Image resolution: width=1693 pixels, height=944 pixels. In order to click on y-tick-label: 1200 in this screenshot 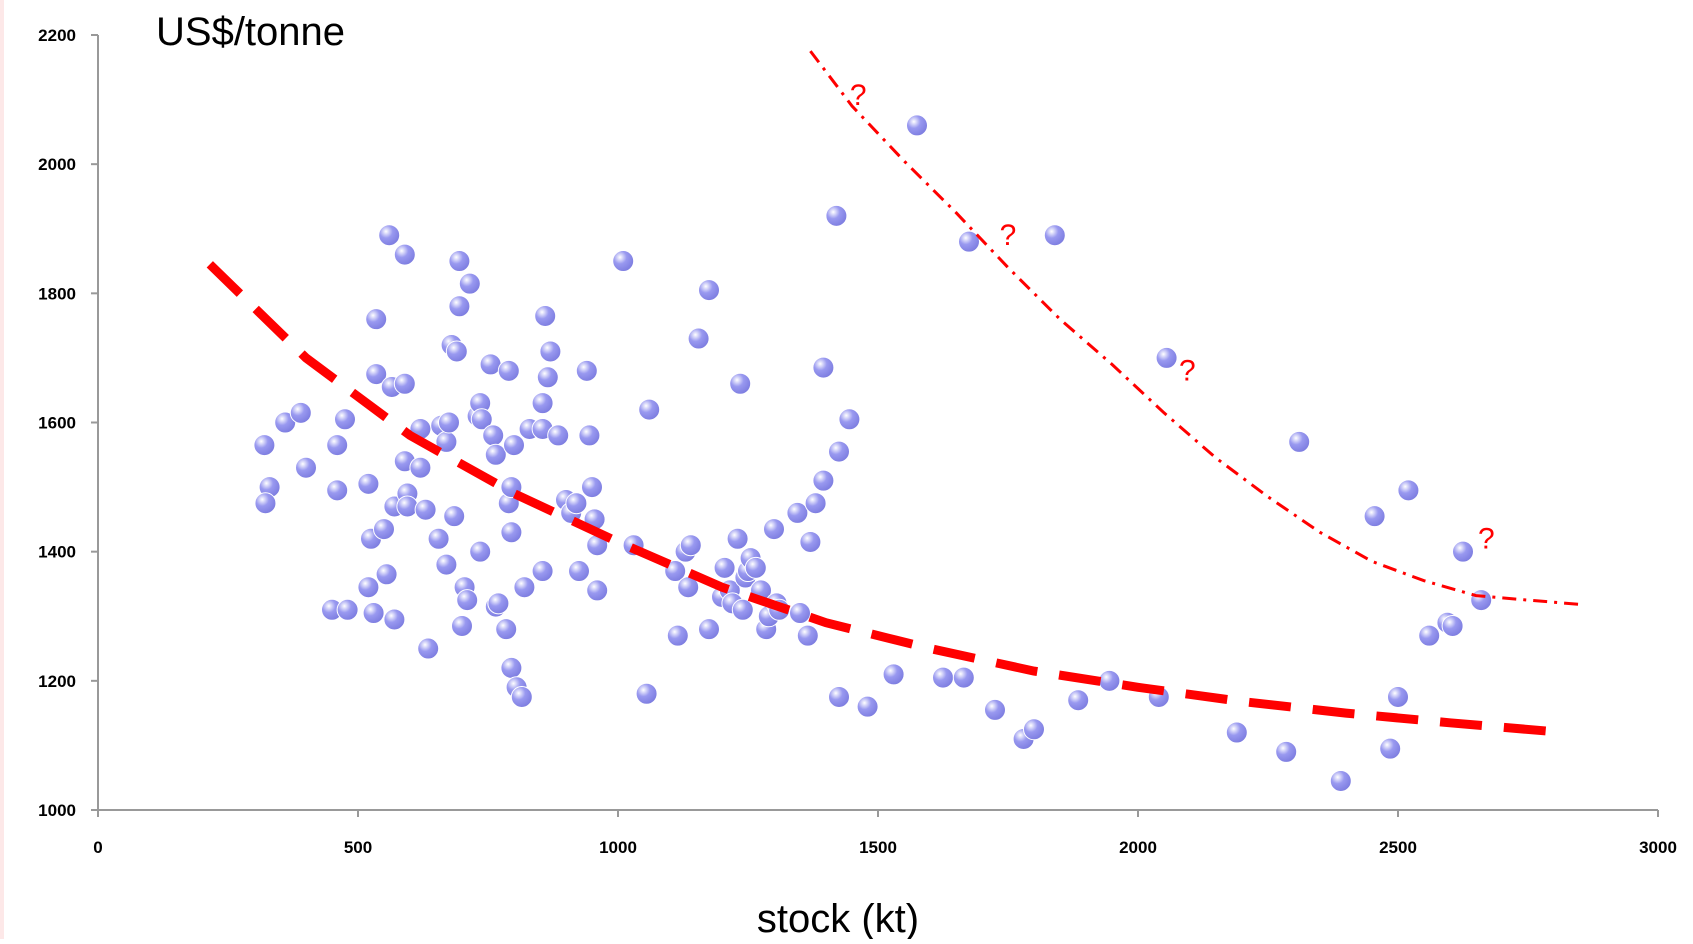, I will do `click(57, 681)`.